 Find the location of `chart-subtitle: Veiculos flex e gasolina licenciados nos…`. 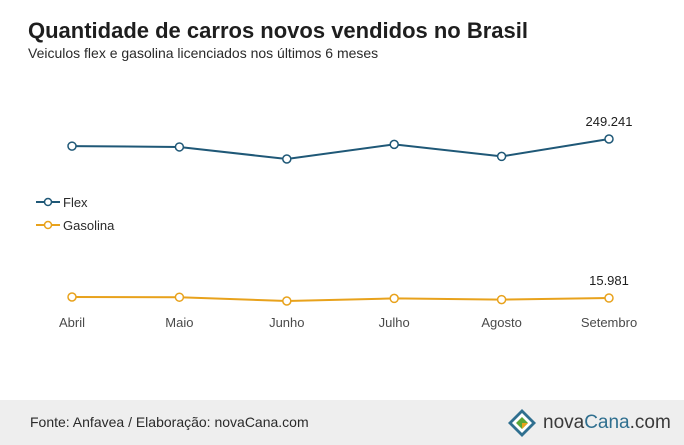

chart-subtitle: Veiculos flex e gasolina licenciados nos… is located at coordinates (203, 53).